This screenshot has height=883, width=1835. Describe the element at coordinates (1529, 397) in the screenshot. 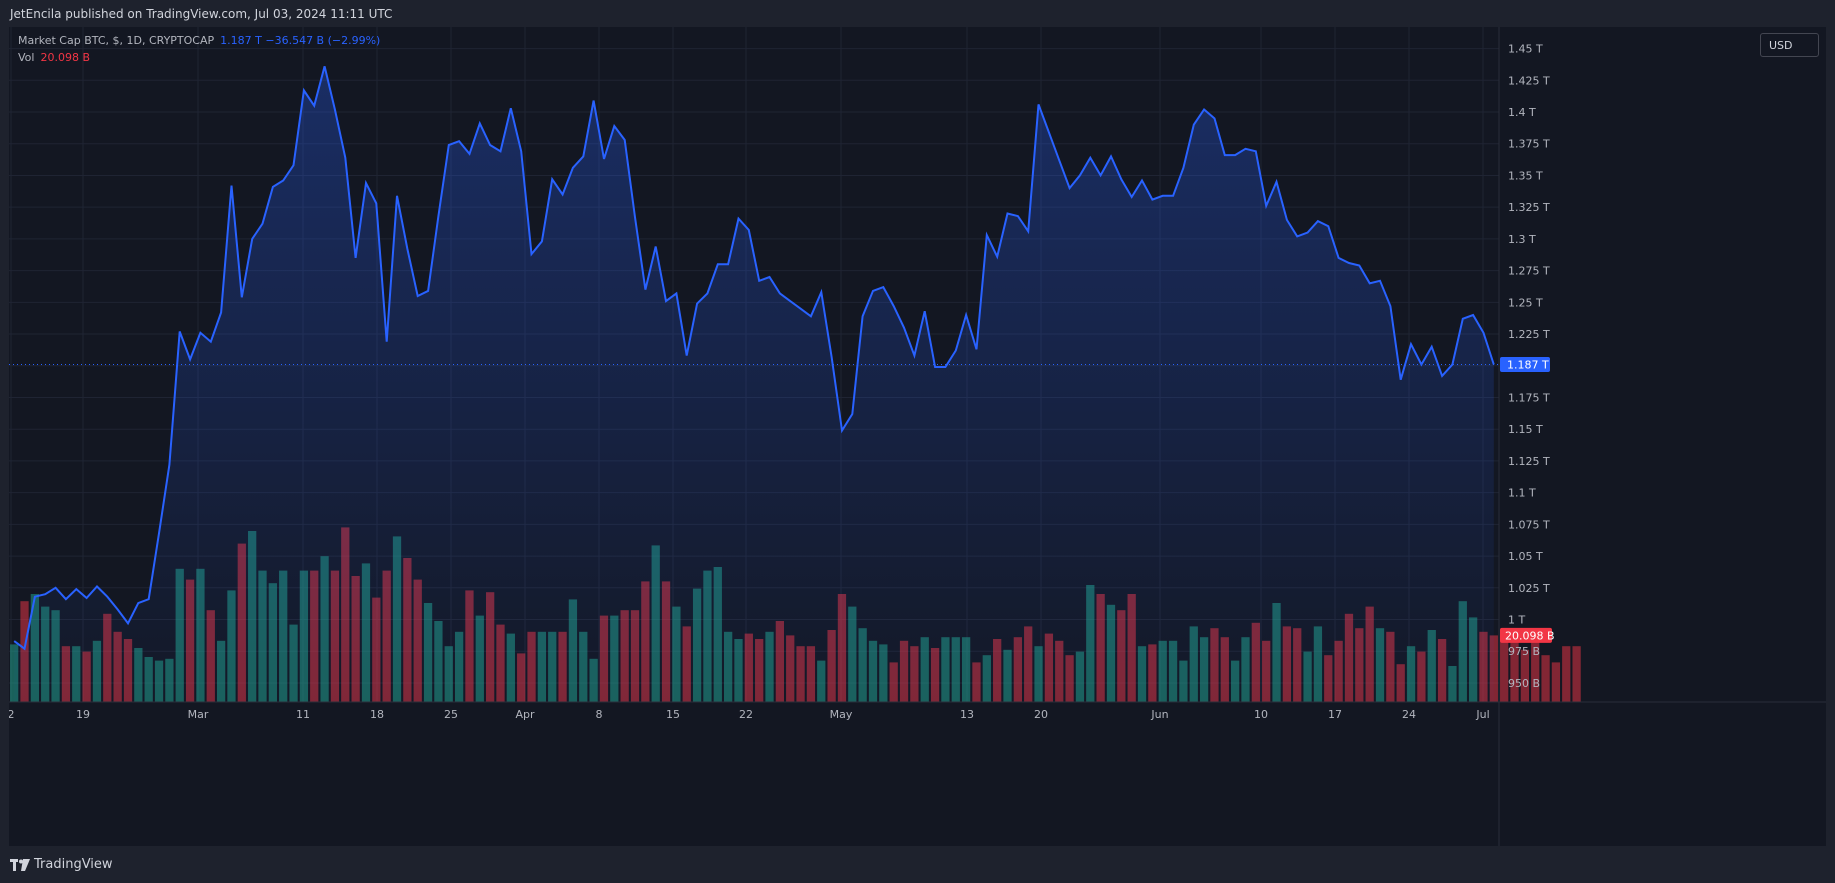

I see `y-tick-label: 1.175 T` at that location.